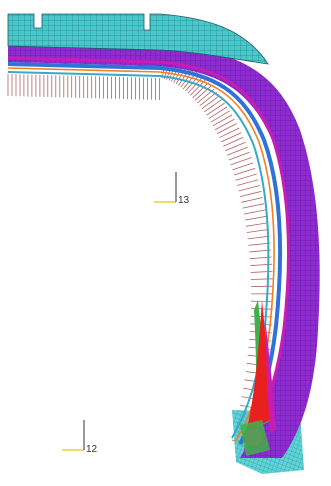  Describe the element at coordinates (270, 375) in the screenshot. I see `bead-apex-magenta-edge` at that location.